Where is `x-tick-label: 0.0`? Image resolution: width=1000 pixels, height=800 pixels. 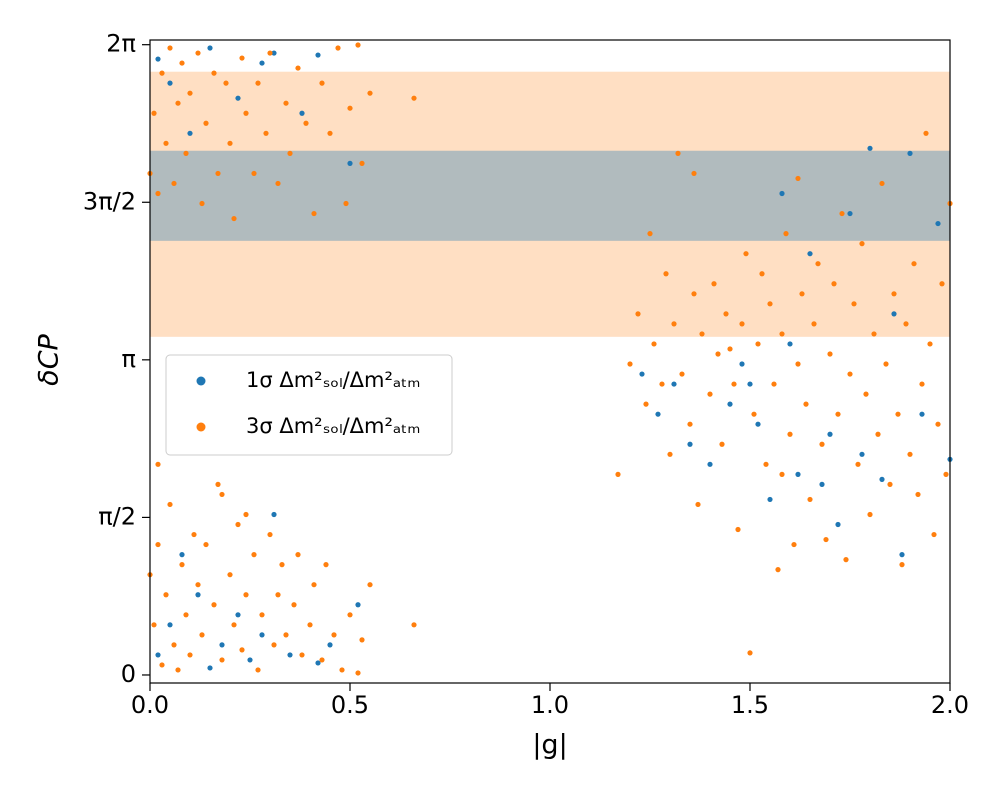 x-tick-label: 0.0 is located at coordinates (150, 705).